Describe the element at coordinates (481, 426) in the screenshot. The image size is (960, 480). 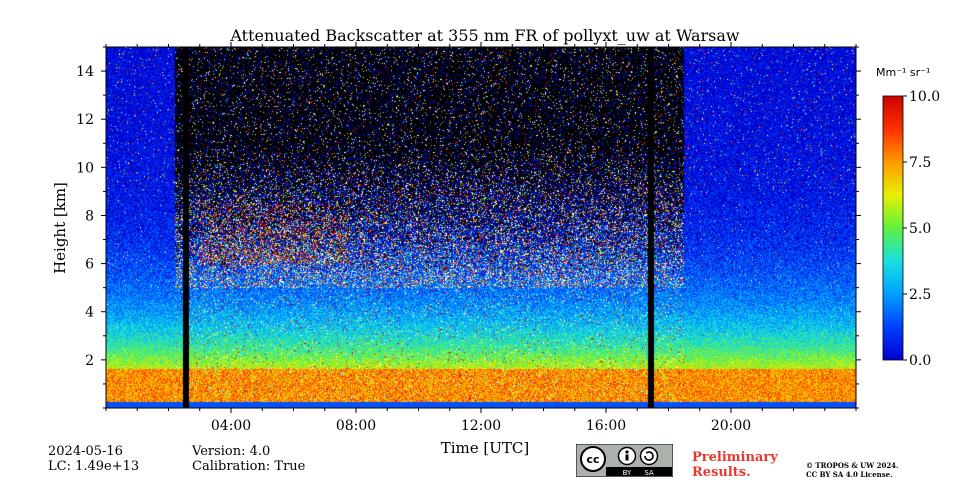
I see `x-tick-label: 12:00` at that location.